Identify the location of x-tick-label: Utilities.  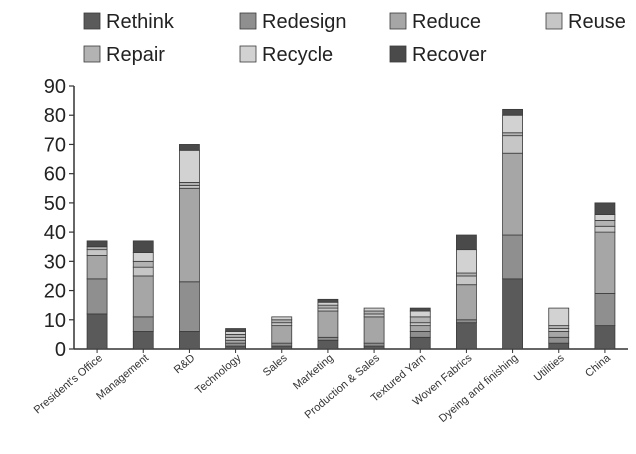
(549, 368).